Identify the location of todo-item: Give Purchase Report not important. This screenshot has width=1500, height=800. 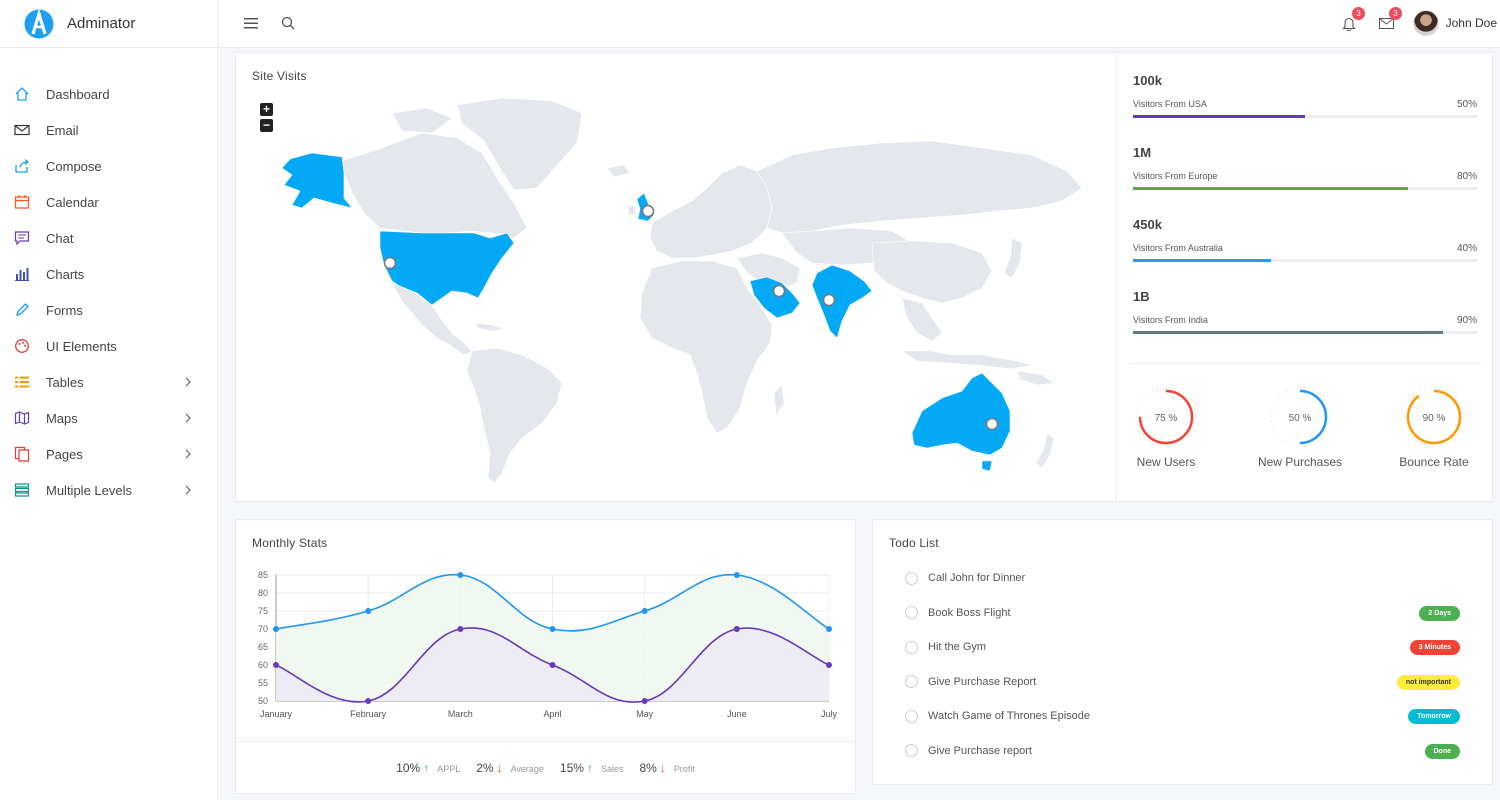
(1182, 682).